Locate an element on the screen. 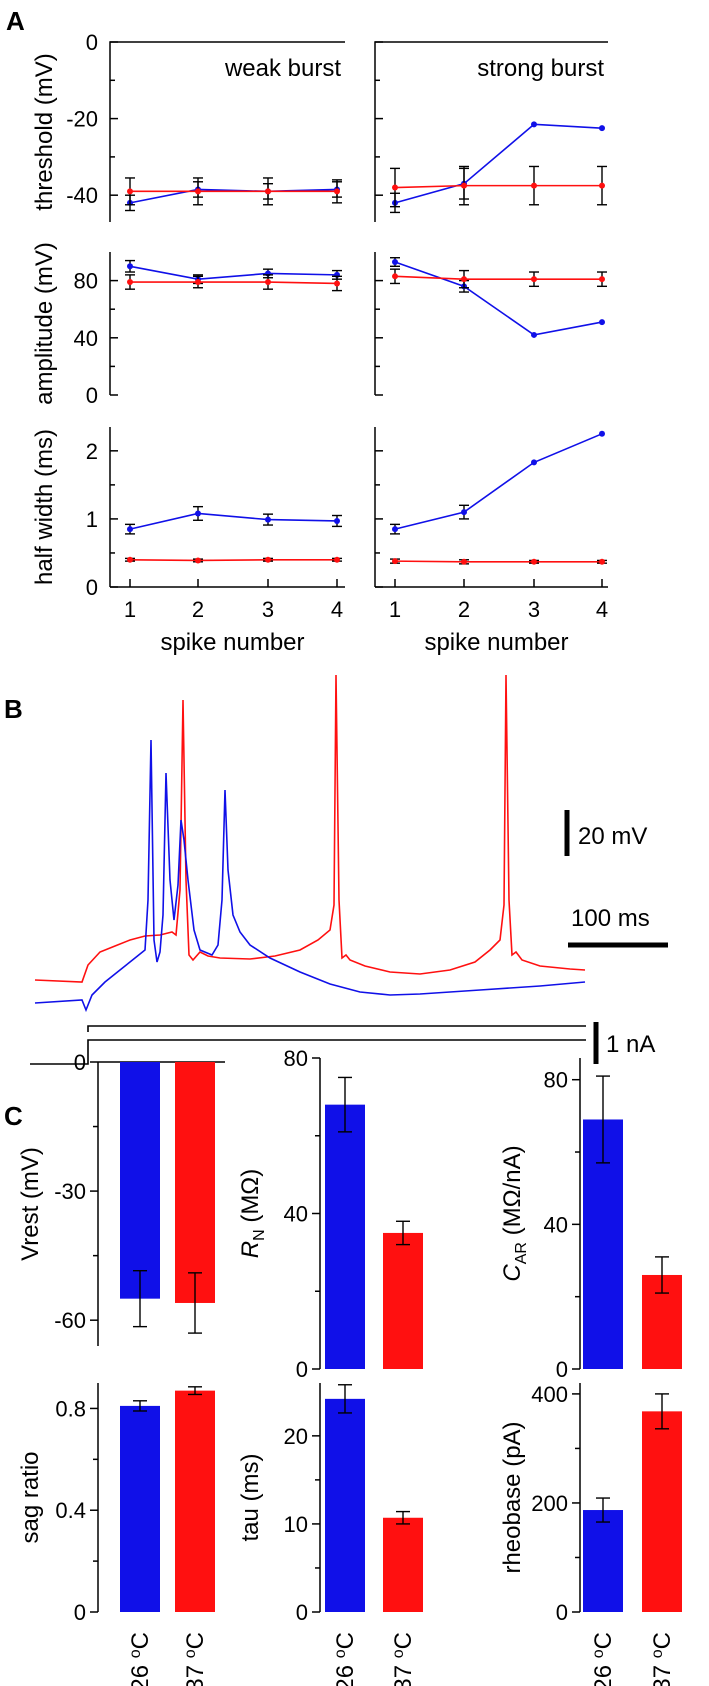  y-tick-label: 0.4 is located at coordinates (70, 1510).